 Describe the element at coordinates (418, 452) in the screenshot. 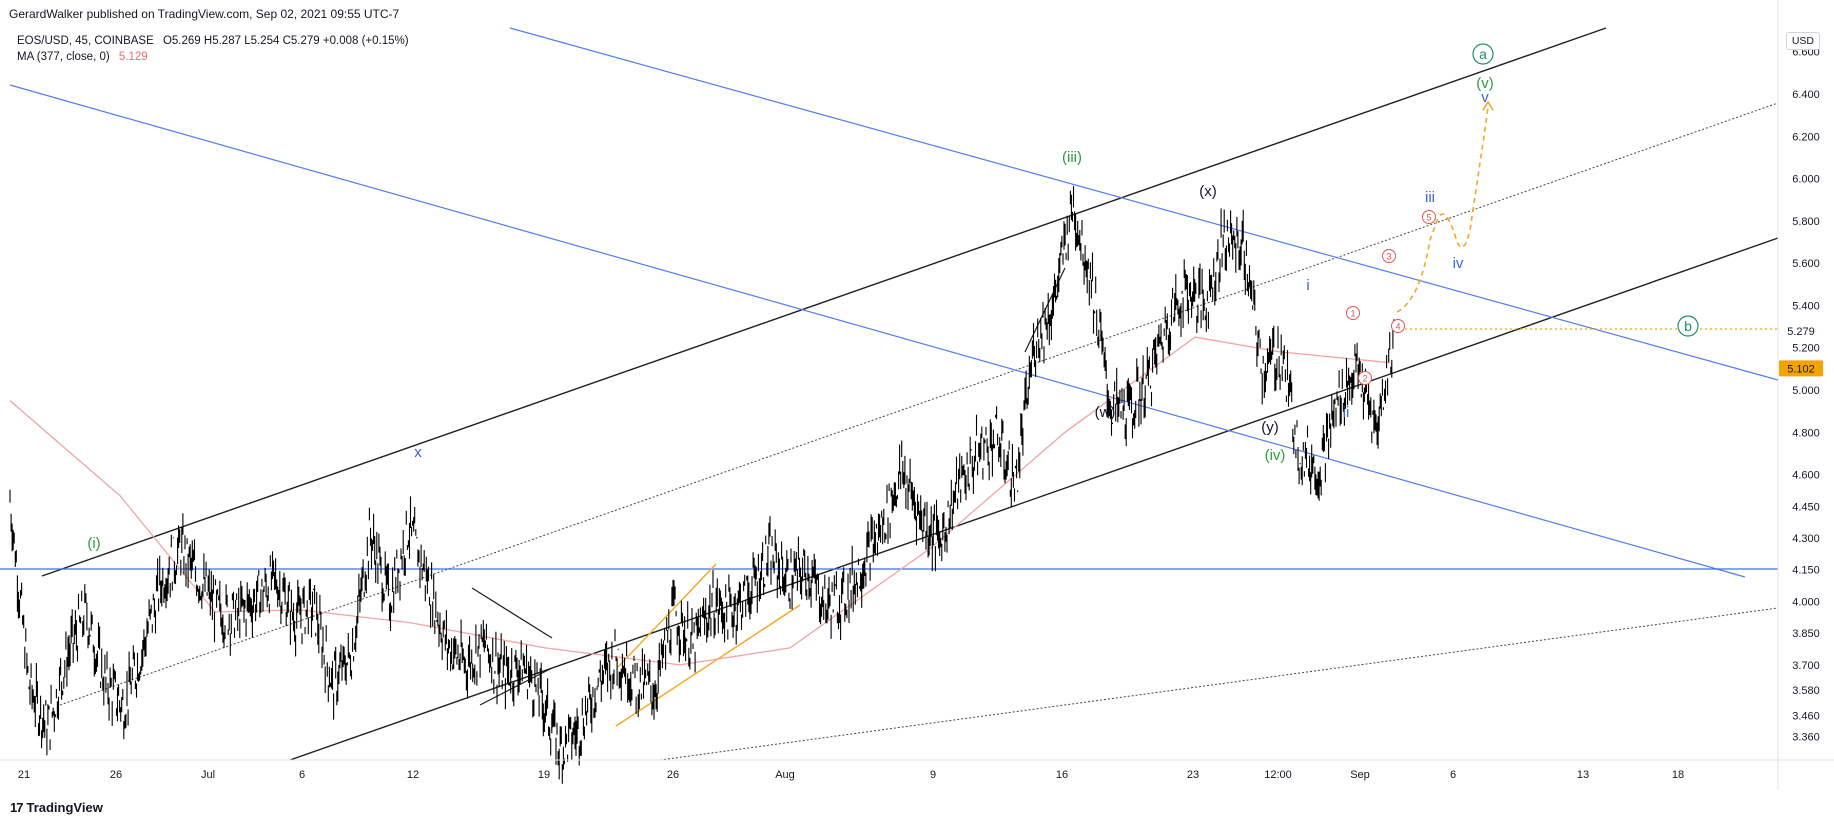

I see `wave-label-x: x` at that location.